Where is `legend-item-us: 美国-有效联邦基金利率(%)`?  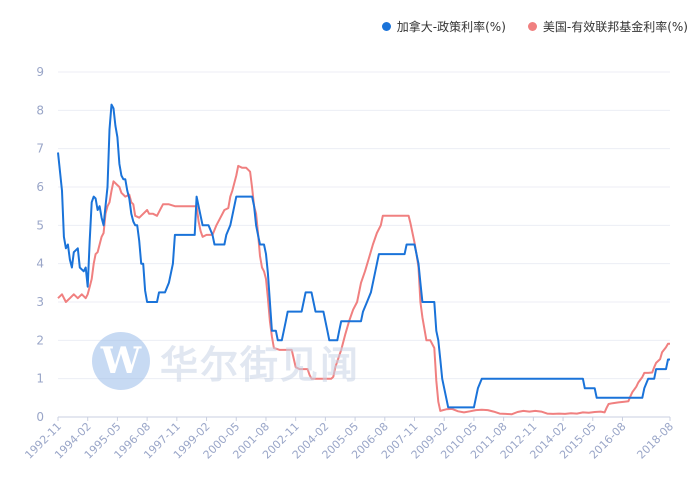
legend-item-us: 美国-有效联邦基金利率(%) is located at coordinates (607, 26).